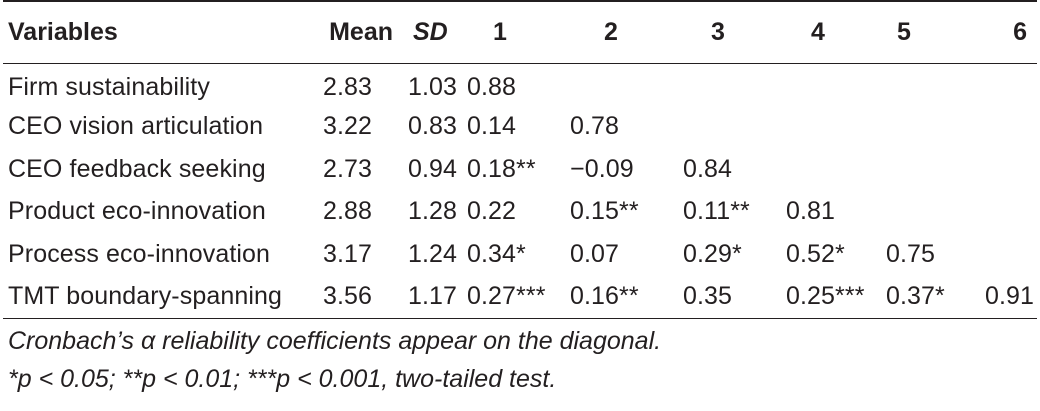 The width and height of the screenshot is (1040, 411). What do you see at coordinates (915, 296) in the screenshot?
I see `cell-col-5: 0.37*` at bounding box center [915, 296].